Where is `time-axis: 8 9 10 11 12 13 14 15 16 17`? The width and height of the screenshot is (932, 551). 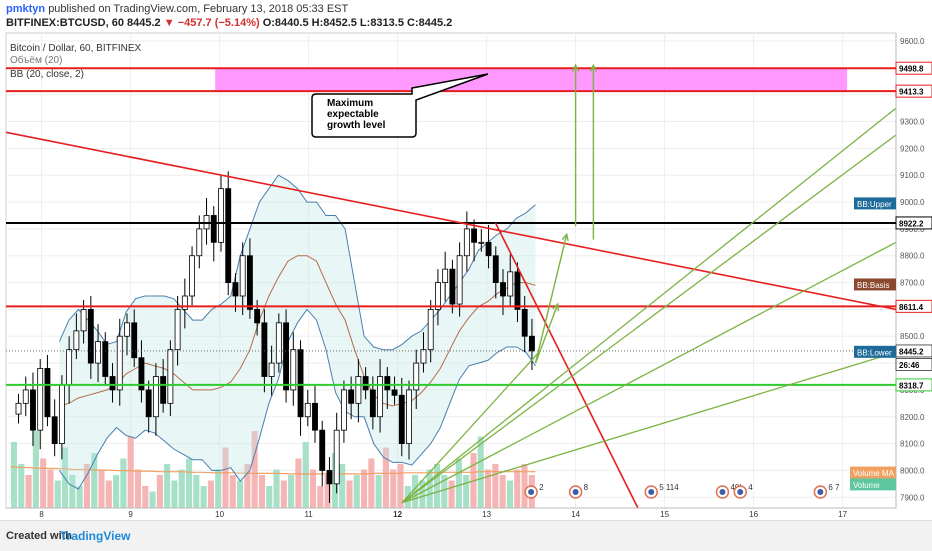
time-axis: 8 9 10 11 12 13 14 15 16 17 is located at coordinates (451, 513).